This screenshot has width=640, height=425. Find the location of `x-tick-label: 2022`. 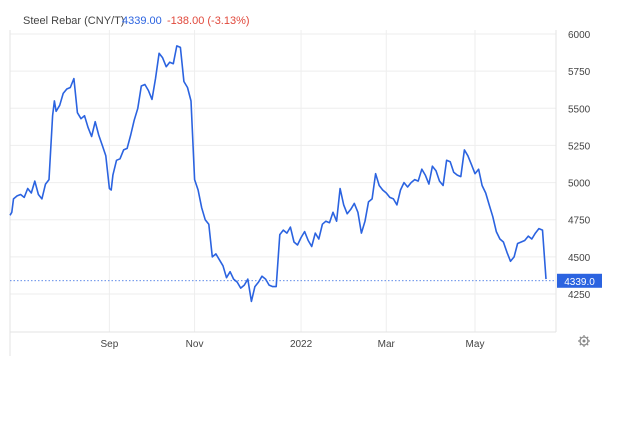

x-tick-label: 2022 is located at coordinates (301, 344).